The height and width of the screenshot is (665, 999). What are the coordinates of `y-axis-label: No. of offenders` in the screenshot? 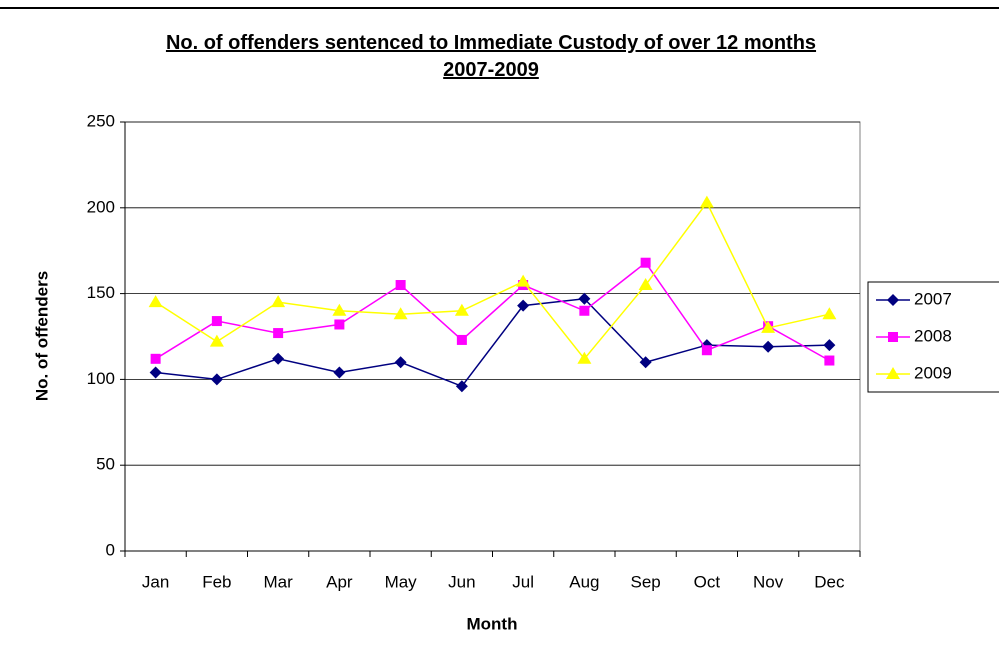 It's located at (41, 336).